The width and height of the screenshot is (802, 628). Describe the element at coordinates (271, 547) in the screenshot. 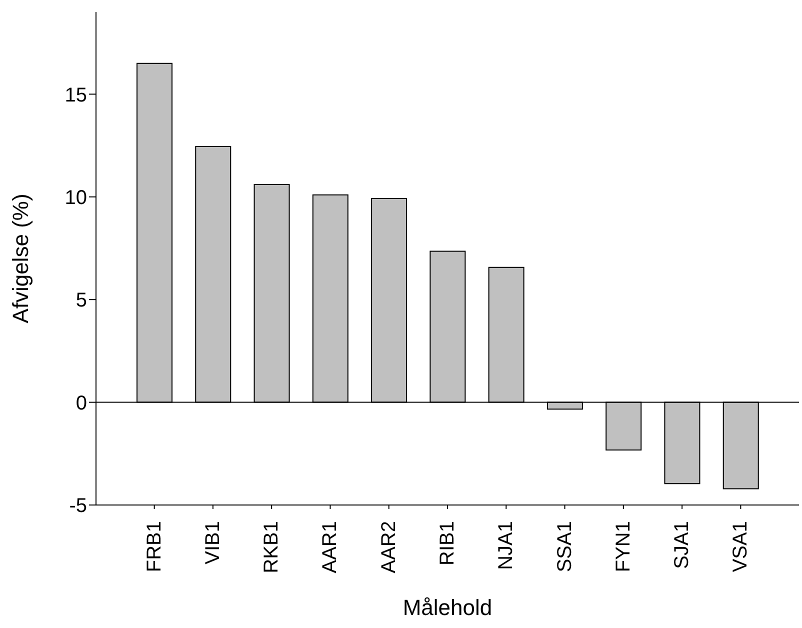

I see `x-tick-label: RKB1` at that location.